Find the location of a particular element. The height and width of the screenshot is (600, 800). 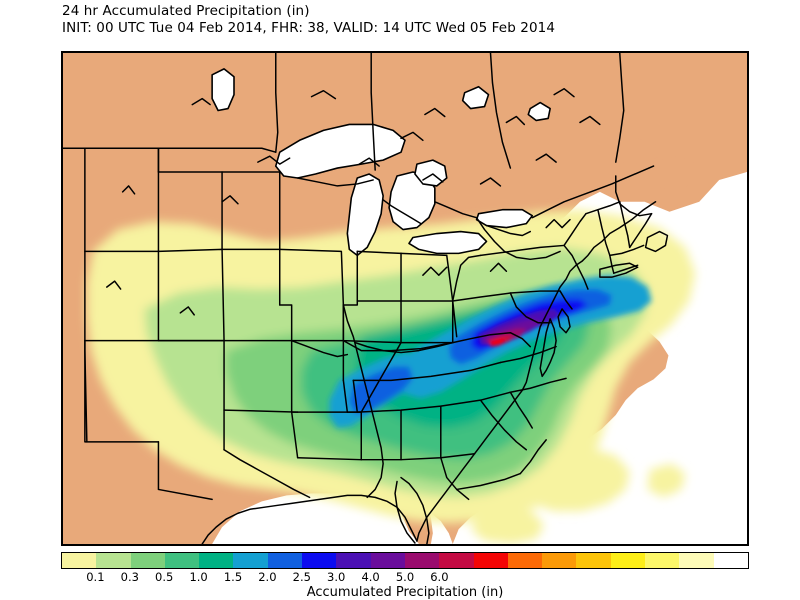

nh-vermont is located at coordinates (624, 225).